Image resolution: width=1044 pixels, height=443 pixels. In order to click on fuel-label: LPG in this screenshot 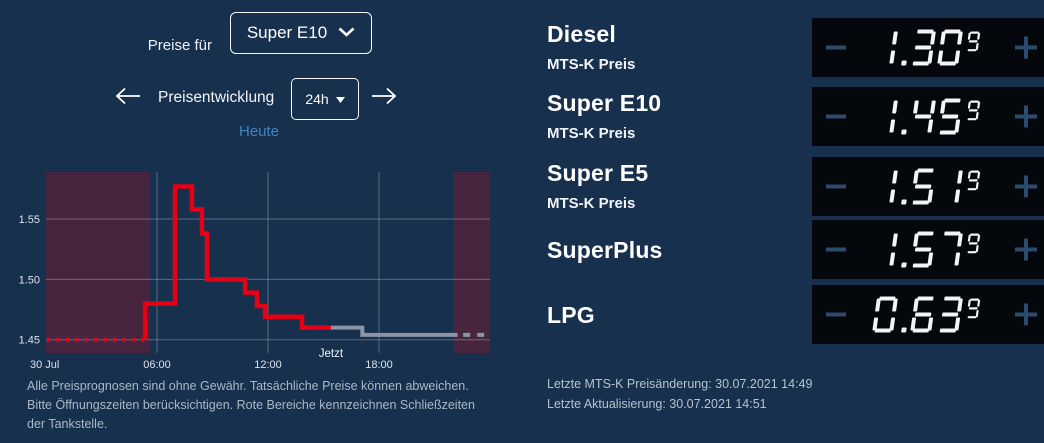, I will do `click(571, 315)`.